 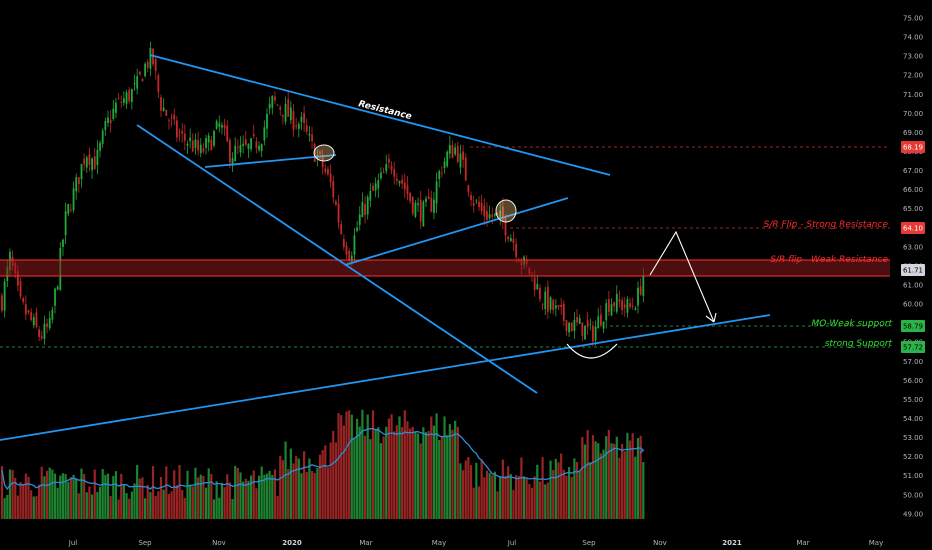 What do you see at coordinates (323, 459) in the screenshot?
I see `volume-moving-average-line` at bounding box center [323, 459].